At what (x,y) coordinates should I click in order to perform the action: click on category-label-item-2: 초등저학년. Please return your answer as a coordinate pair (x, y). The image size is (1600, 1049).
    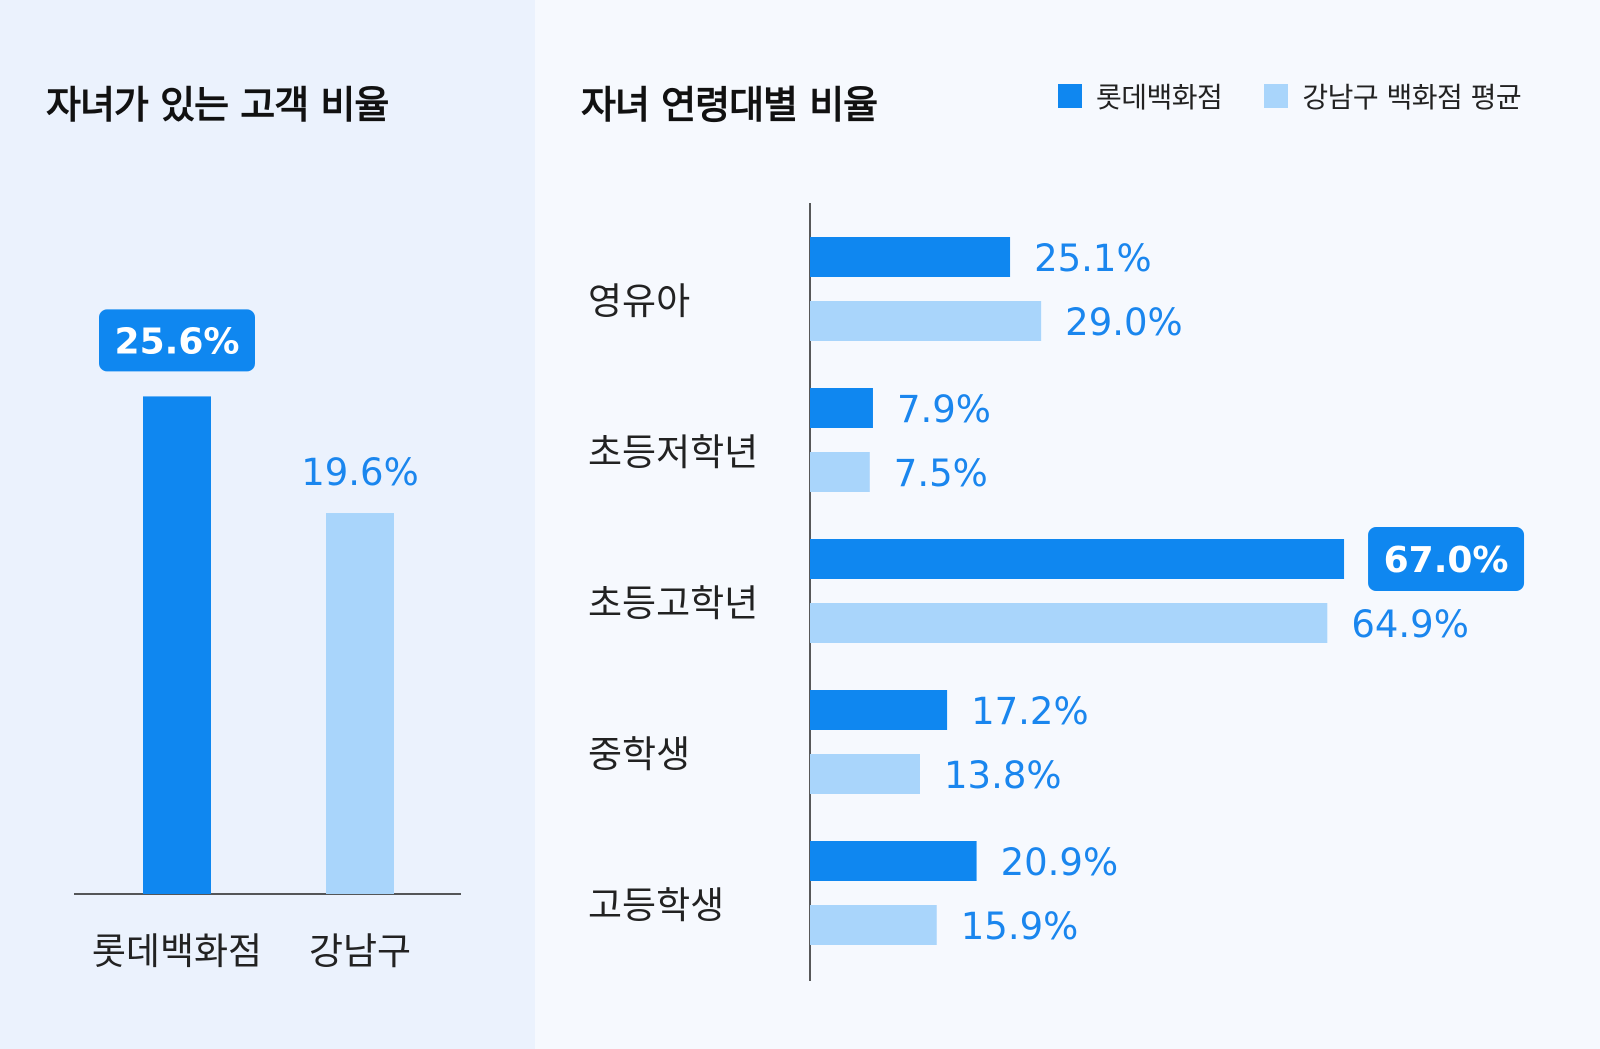
    Looking at the image, I should click on (673, 452).